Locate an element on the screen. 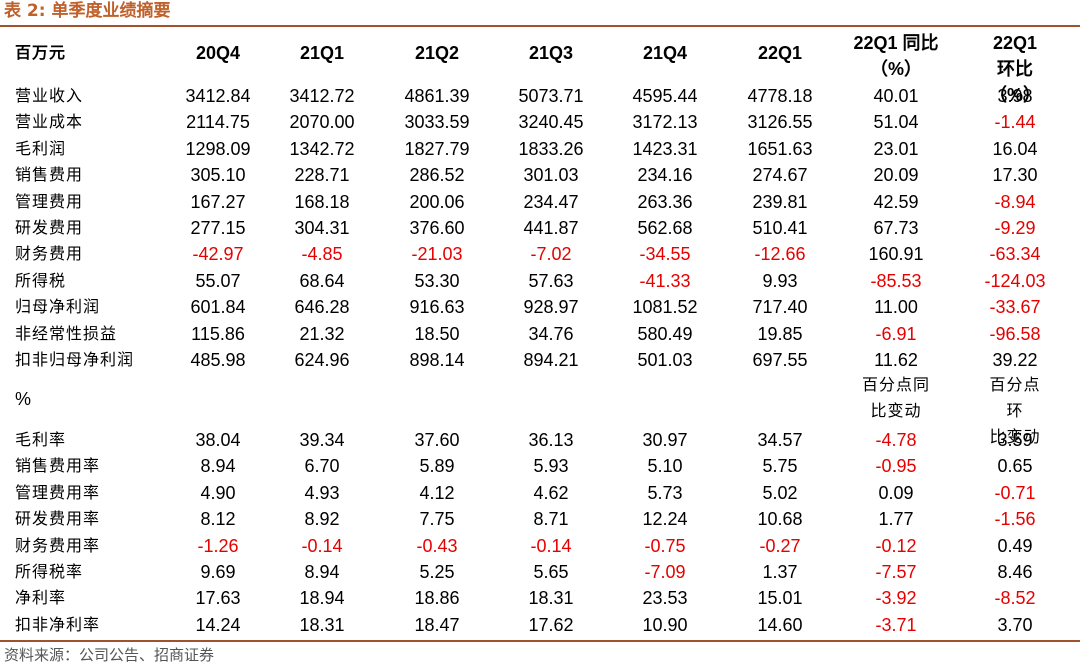 The image size is (1080, 667). cell: 11.00 is located at coordinates (896, 307).